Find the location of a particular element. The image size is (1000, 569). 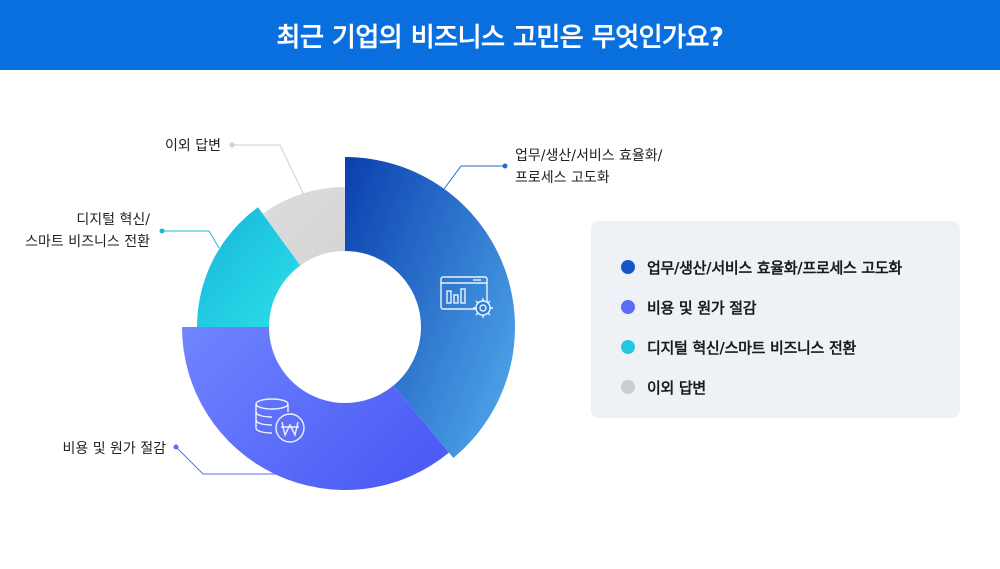

legend-item: 디지털 혁신/스마트 비즈니스 전환 is located at coordinates (790, 347).